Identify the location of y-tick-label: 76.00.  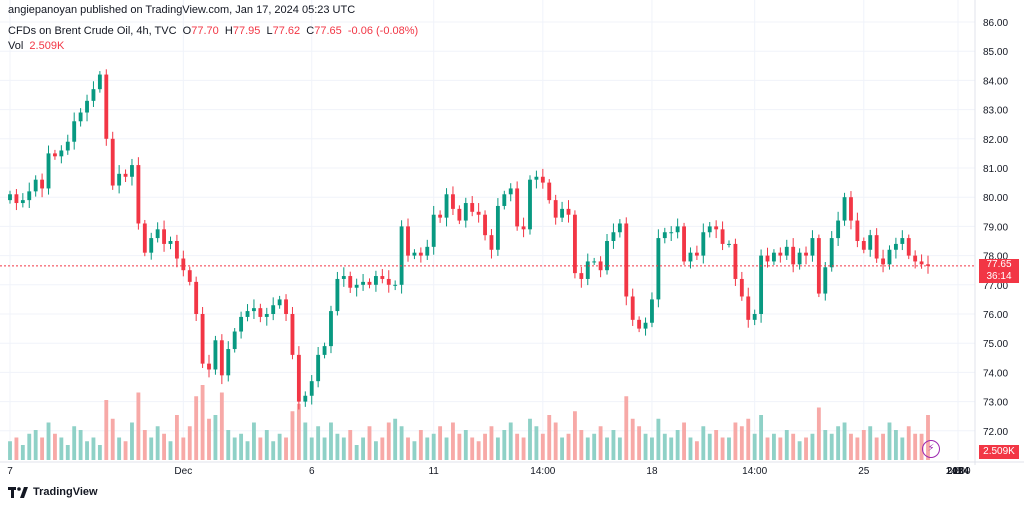
(995, 315).